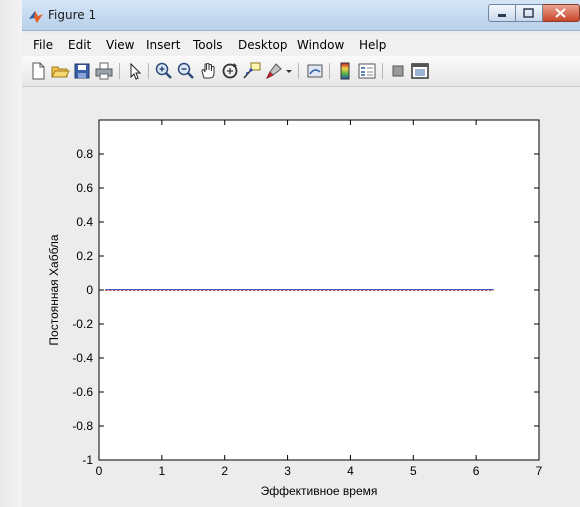  I want to click on x-axis-label: Эффективное время, so click(319, 491).